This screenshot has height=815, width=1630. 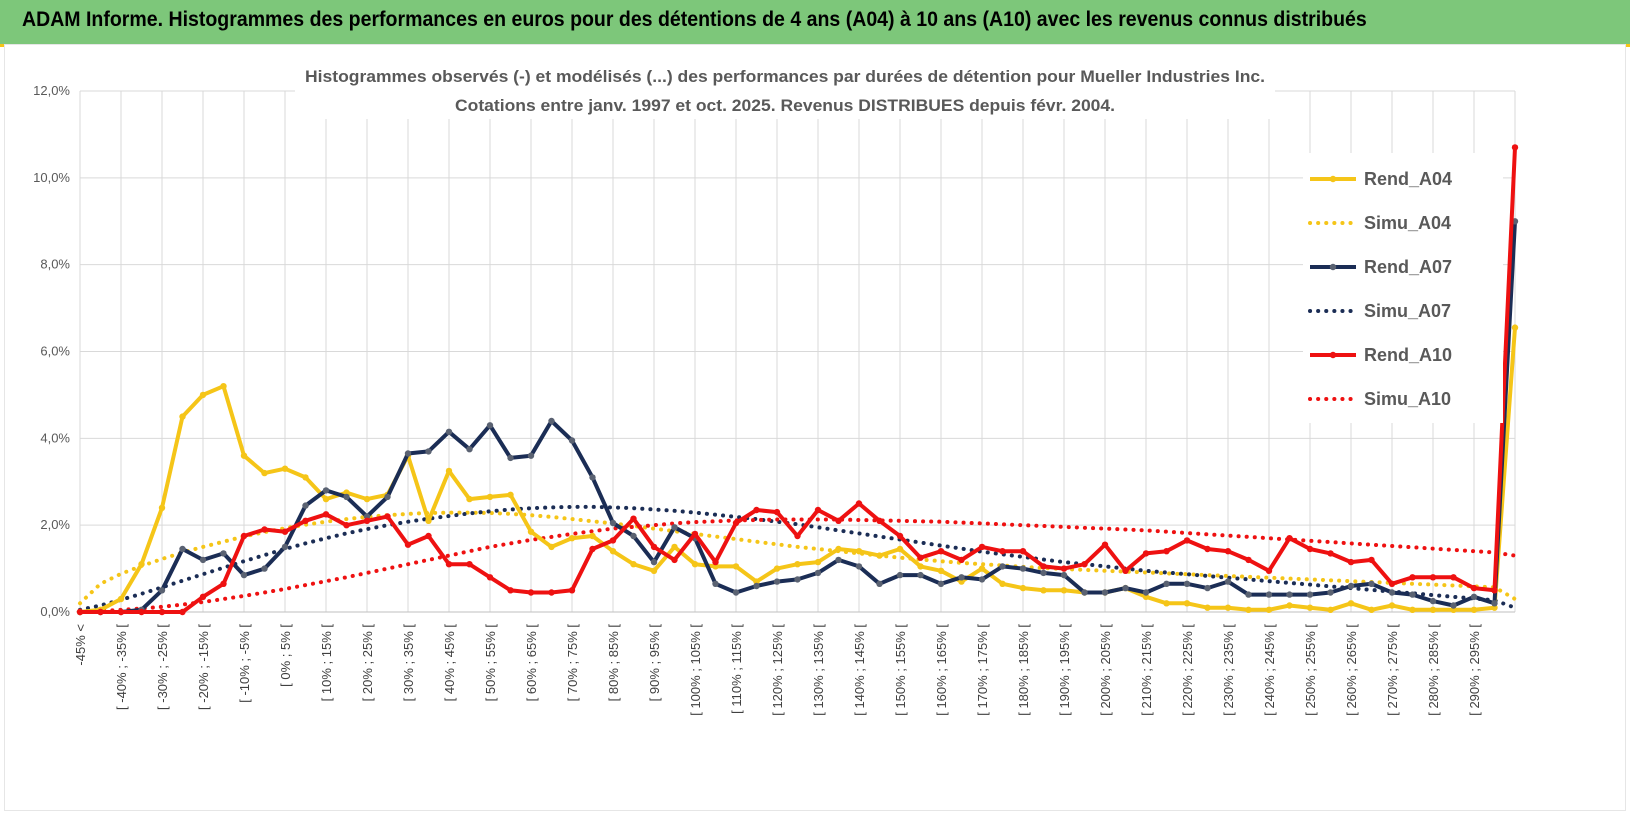 I want to click on y-tick-label: 12,0%, so click(x=51, y=90).